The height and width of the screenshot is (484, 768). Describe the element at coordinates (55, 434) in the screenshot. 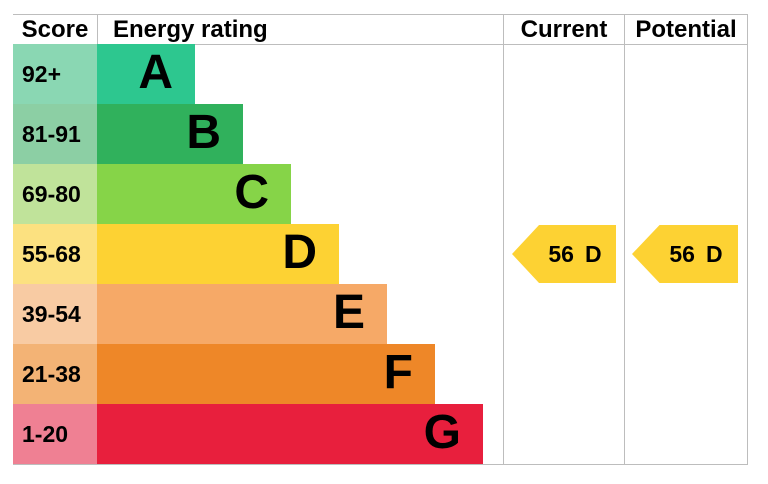

I see `score-range-g: 1-20` at that location.